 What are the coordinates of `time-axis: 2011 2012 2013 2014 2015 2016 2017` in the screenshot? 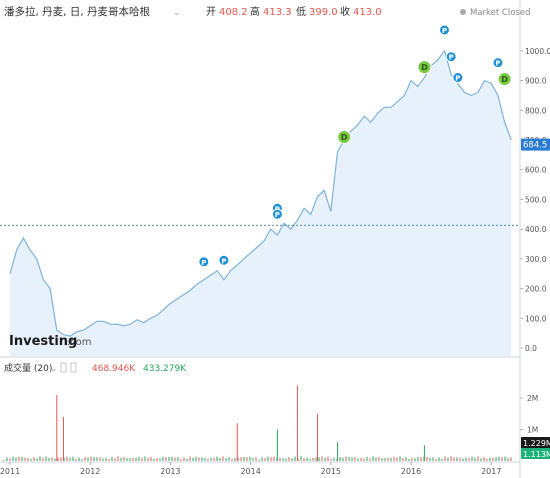 It's located at (250, 469).